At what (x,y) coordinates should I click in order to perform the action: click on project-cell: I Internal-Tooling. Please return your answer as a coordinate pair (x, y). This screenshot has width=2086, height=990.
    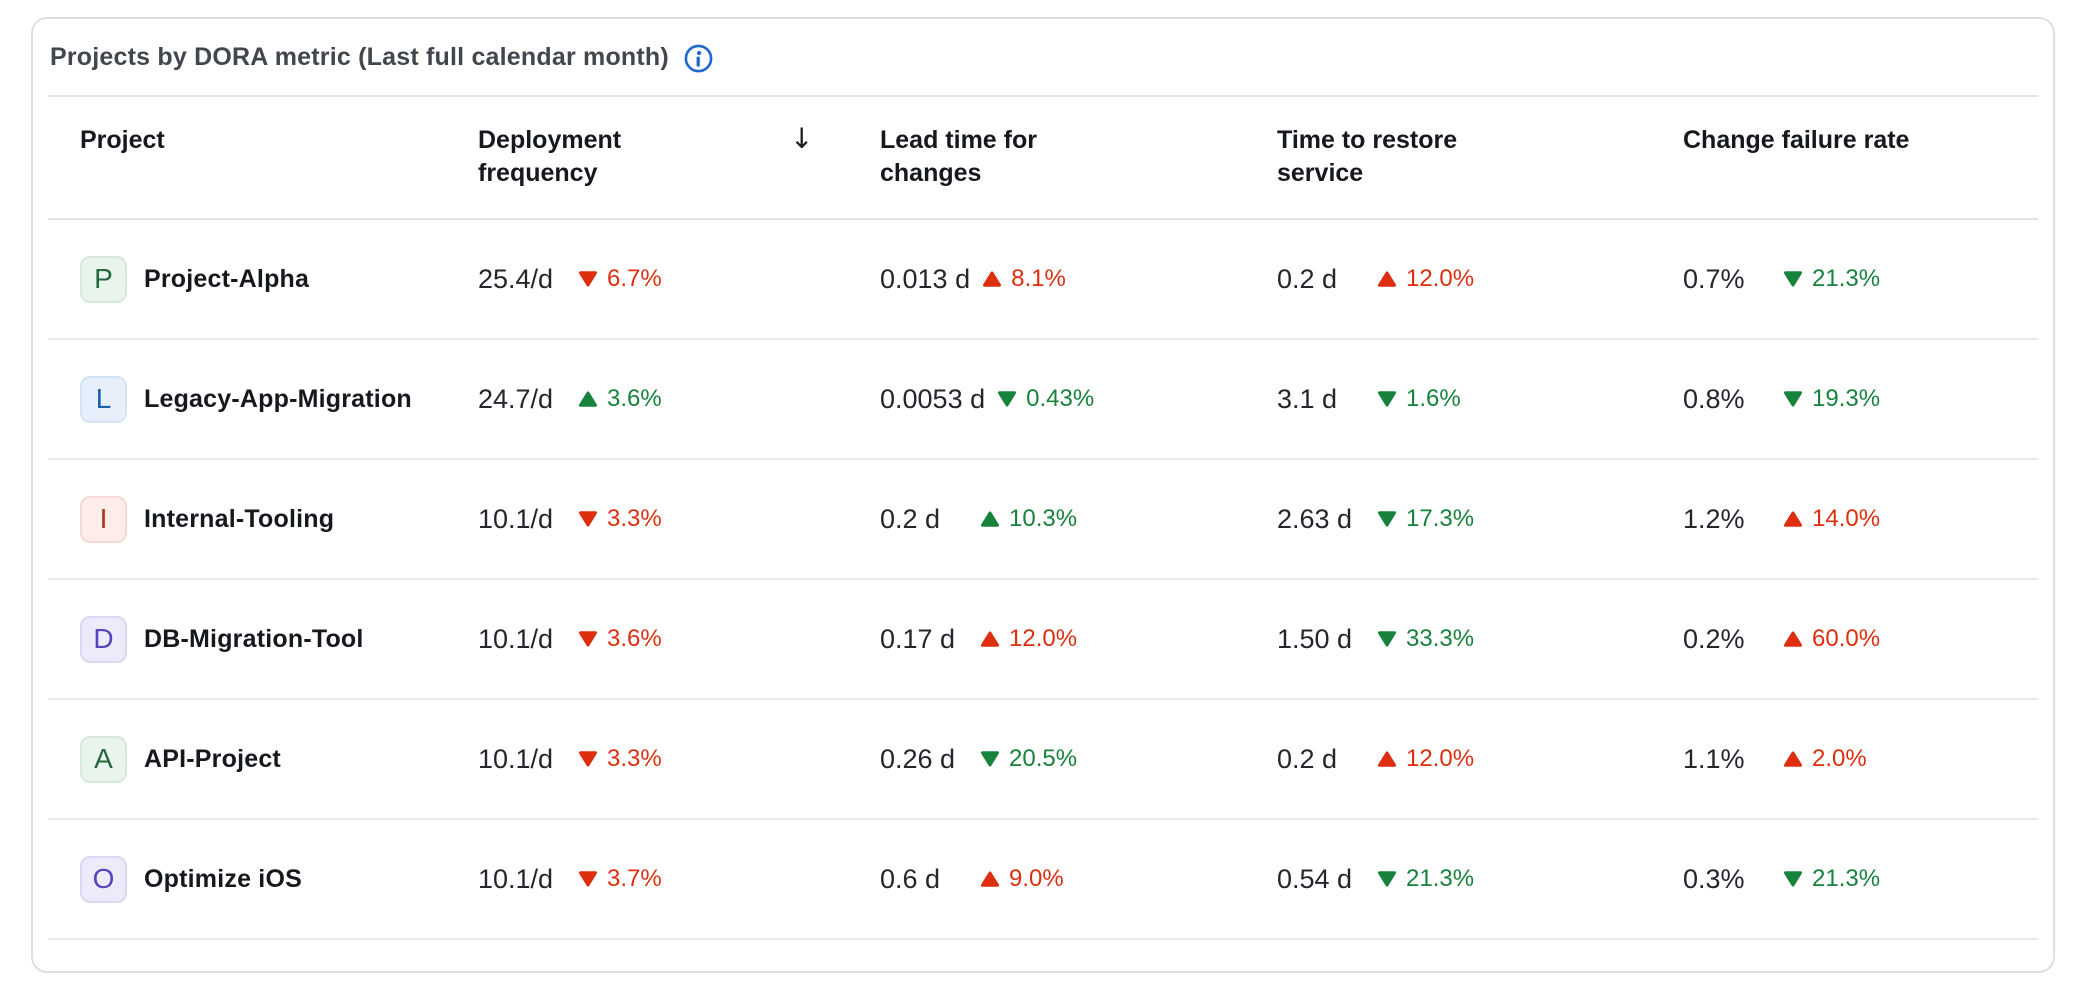
    Looking at the image, I should click on (263, 519).